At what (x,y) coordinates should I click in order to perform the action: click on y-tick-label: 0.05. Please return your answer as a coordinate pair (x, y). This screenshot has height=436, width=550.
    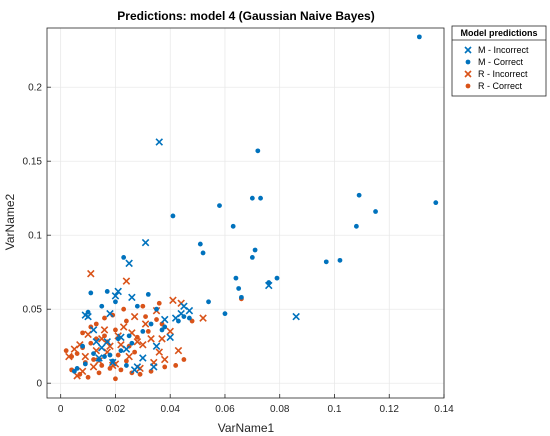
    Looking at the image, I should click on (33, 310).